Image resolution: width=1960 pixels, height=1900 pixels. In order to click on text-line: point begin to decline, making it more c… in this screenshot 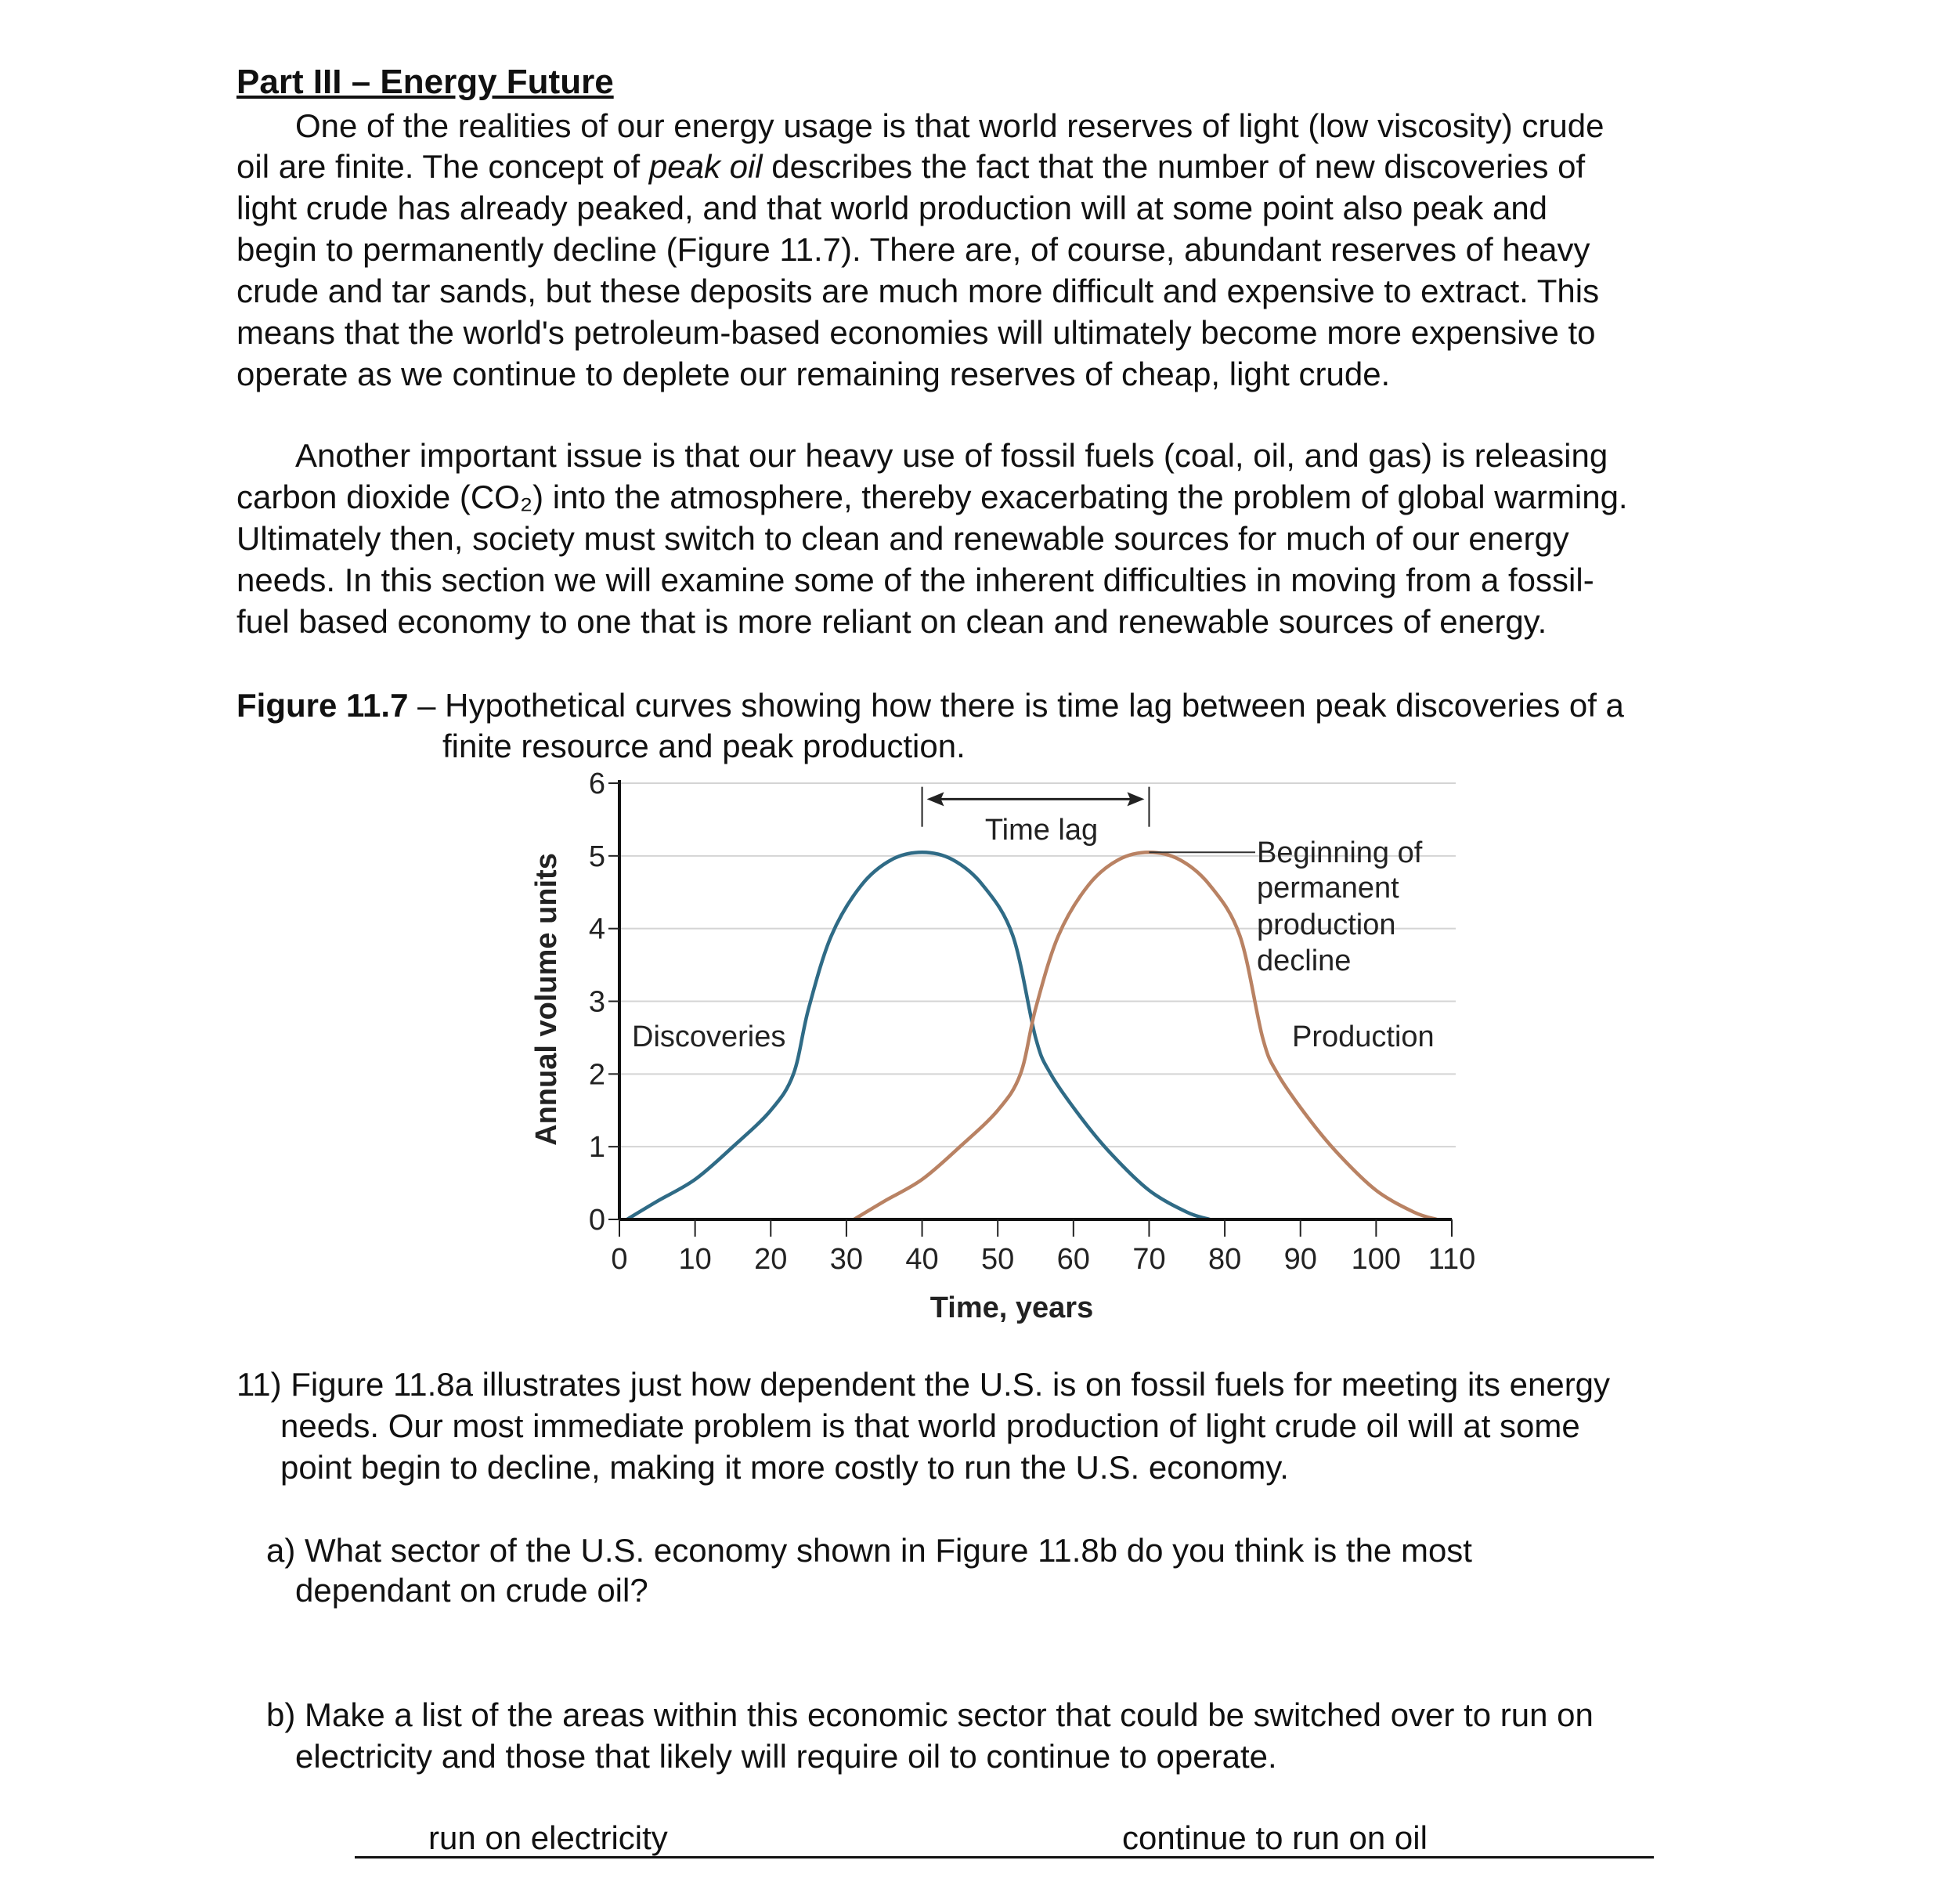, I will do `click(784, 1468)`.